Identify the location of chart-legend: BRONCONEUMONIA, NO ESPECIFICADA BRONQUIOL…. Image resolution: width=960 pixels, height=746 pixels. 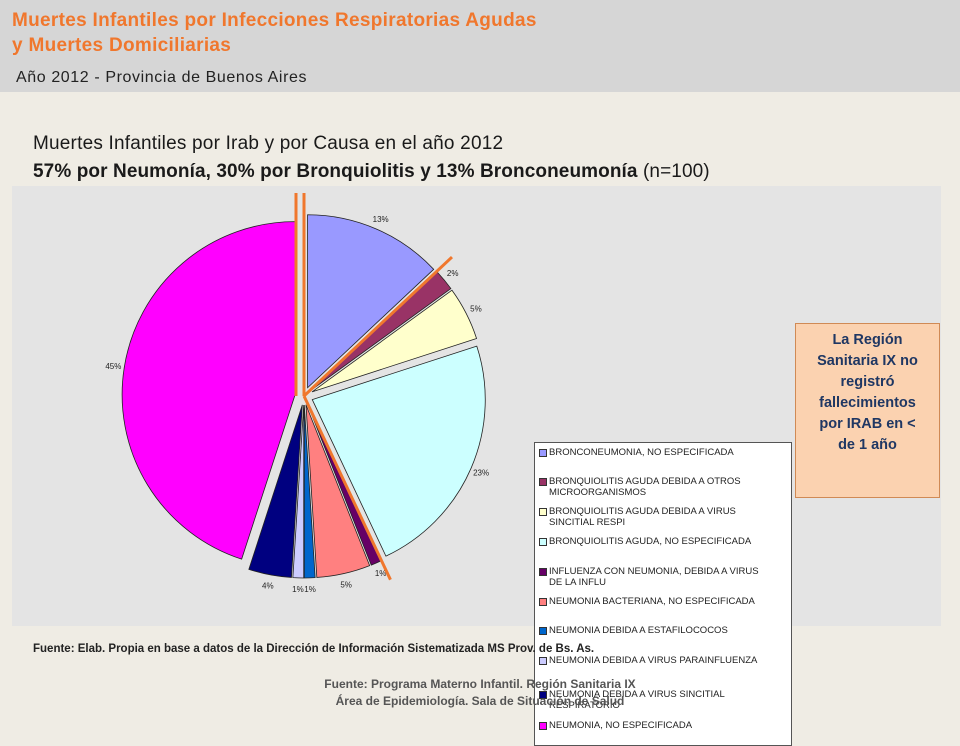
(663, 594).